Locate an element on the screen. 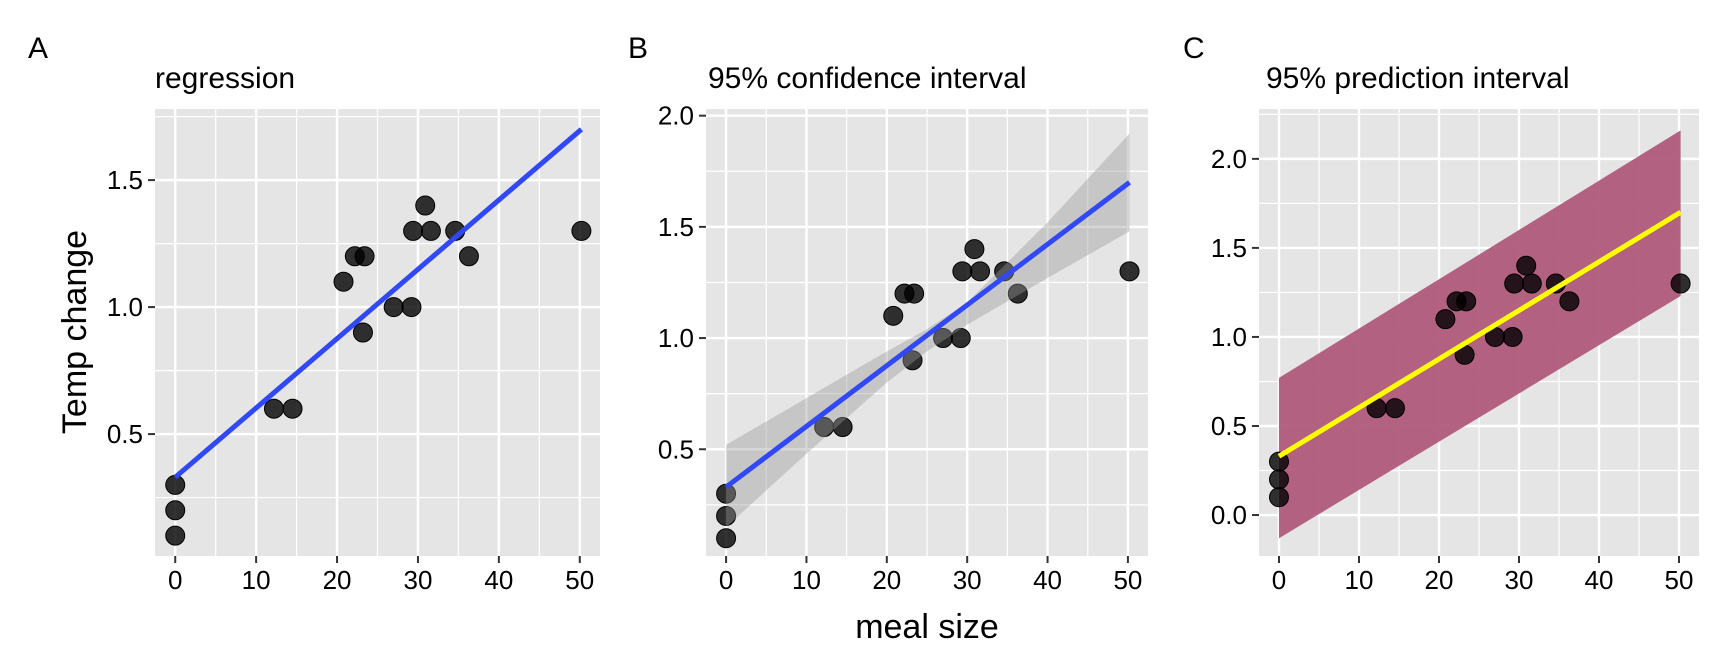 This screenshot has height=672, width=1728. confidence-band is located at coordinates (928, 330).